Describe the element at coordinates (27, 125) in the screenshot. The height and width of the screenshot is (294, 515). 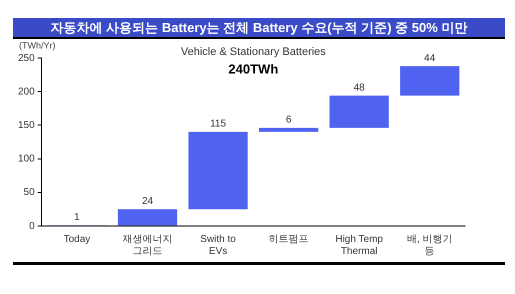
I see `y-tick-label: 150` at that location.